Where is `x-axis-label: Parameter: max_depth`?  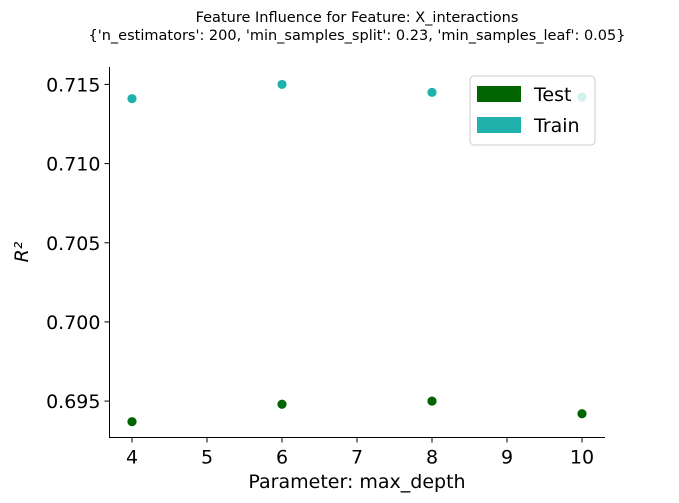
x-axis-label: Parameter: max_depth is located at coordinates (356, 482).